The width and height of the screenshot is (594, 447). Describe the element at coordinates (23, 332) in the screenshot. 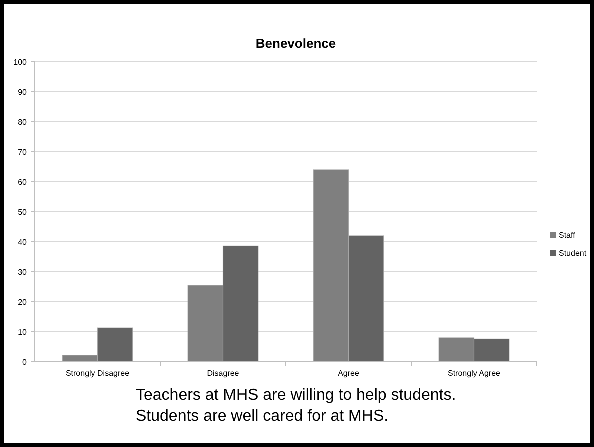

I see `y-tick-label: 10` at that location.